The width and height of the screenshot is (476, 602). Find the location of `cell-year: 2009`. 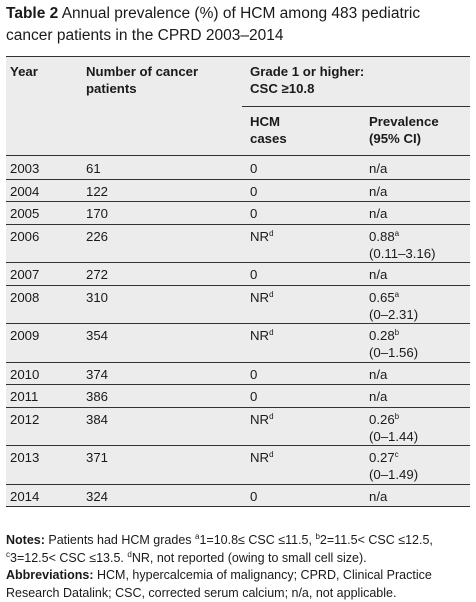

cell-year: 2009 is located at coordinates (24, 335).